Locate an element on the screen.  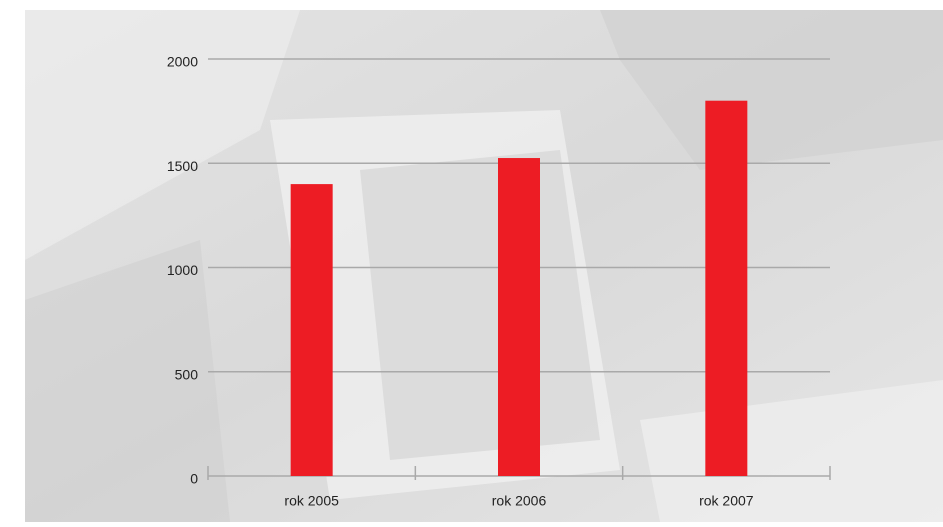
y-tick-label: 1500 is located at coordinates (182, 166).